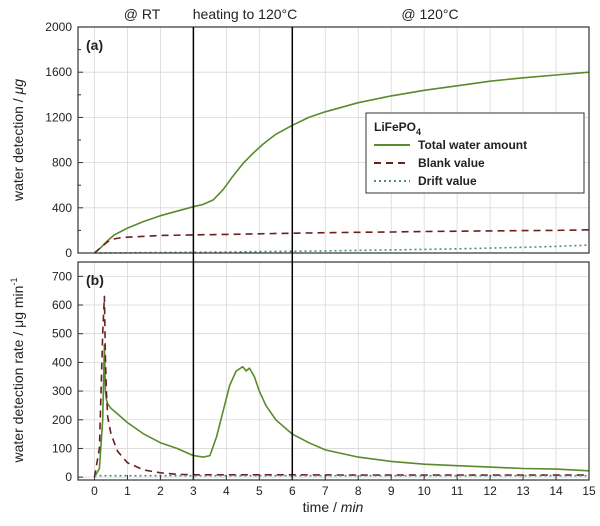  What do you see at coordinates (62, 276) in the screenshot?
I see `y-tick-label: 700` at bounding box center [62, 276].